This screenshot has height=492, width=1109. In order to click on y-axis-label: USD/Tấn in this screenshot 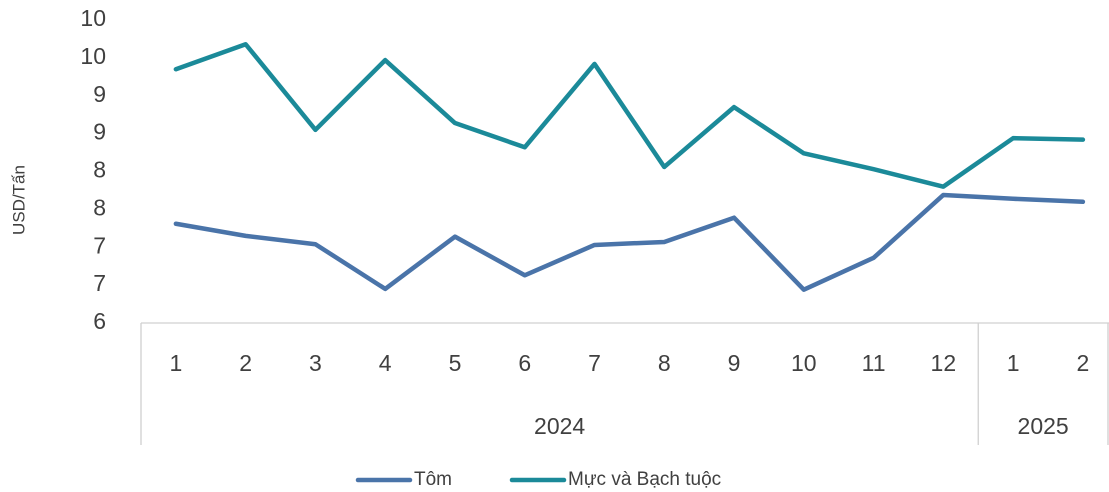, I will do `click(18, 200)`.